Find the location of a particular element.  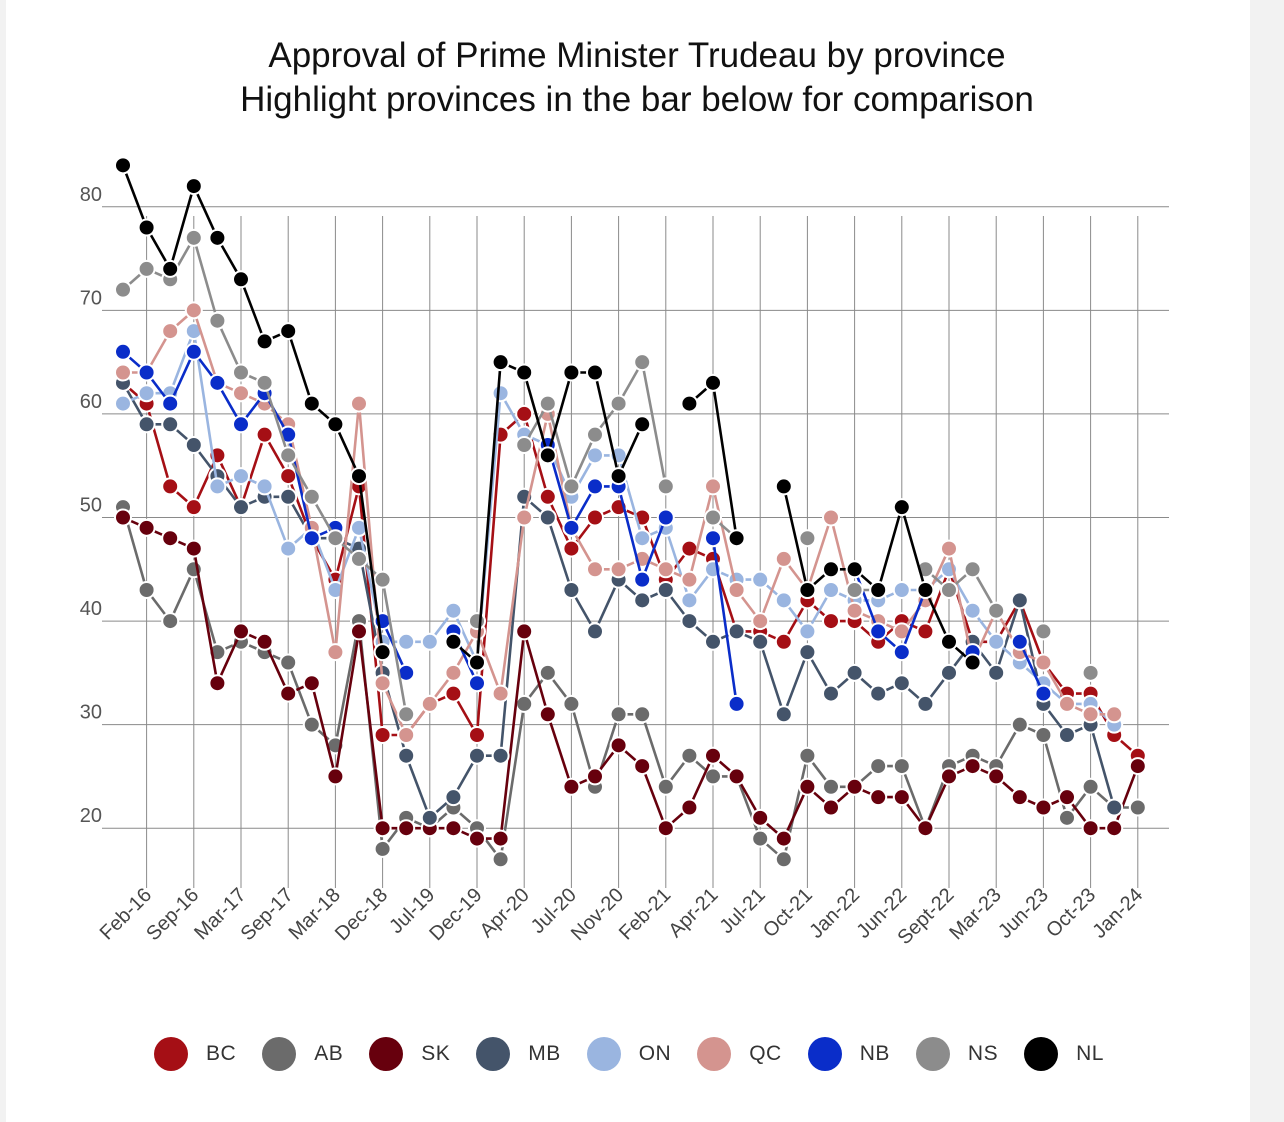

y-tick-label: 50 is located at coordinates (91, 506).